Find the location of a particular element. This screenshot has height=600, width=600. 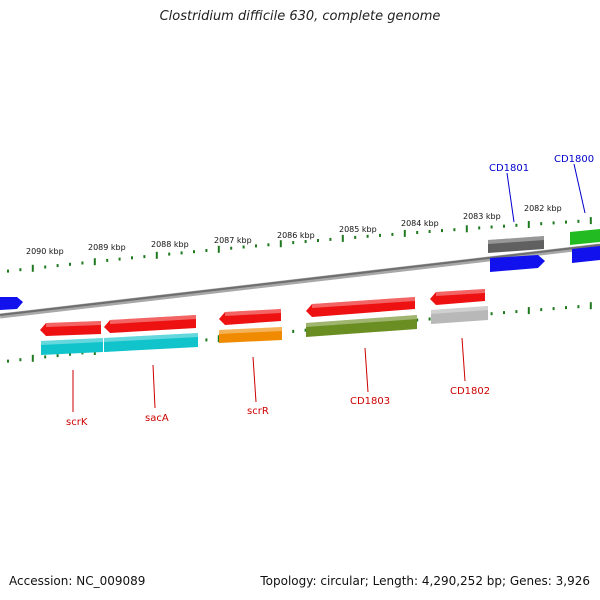

gene-arrow-sacA is located at coordinates (150, 324).